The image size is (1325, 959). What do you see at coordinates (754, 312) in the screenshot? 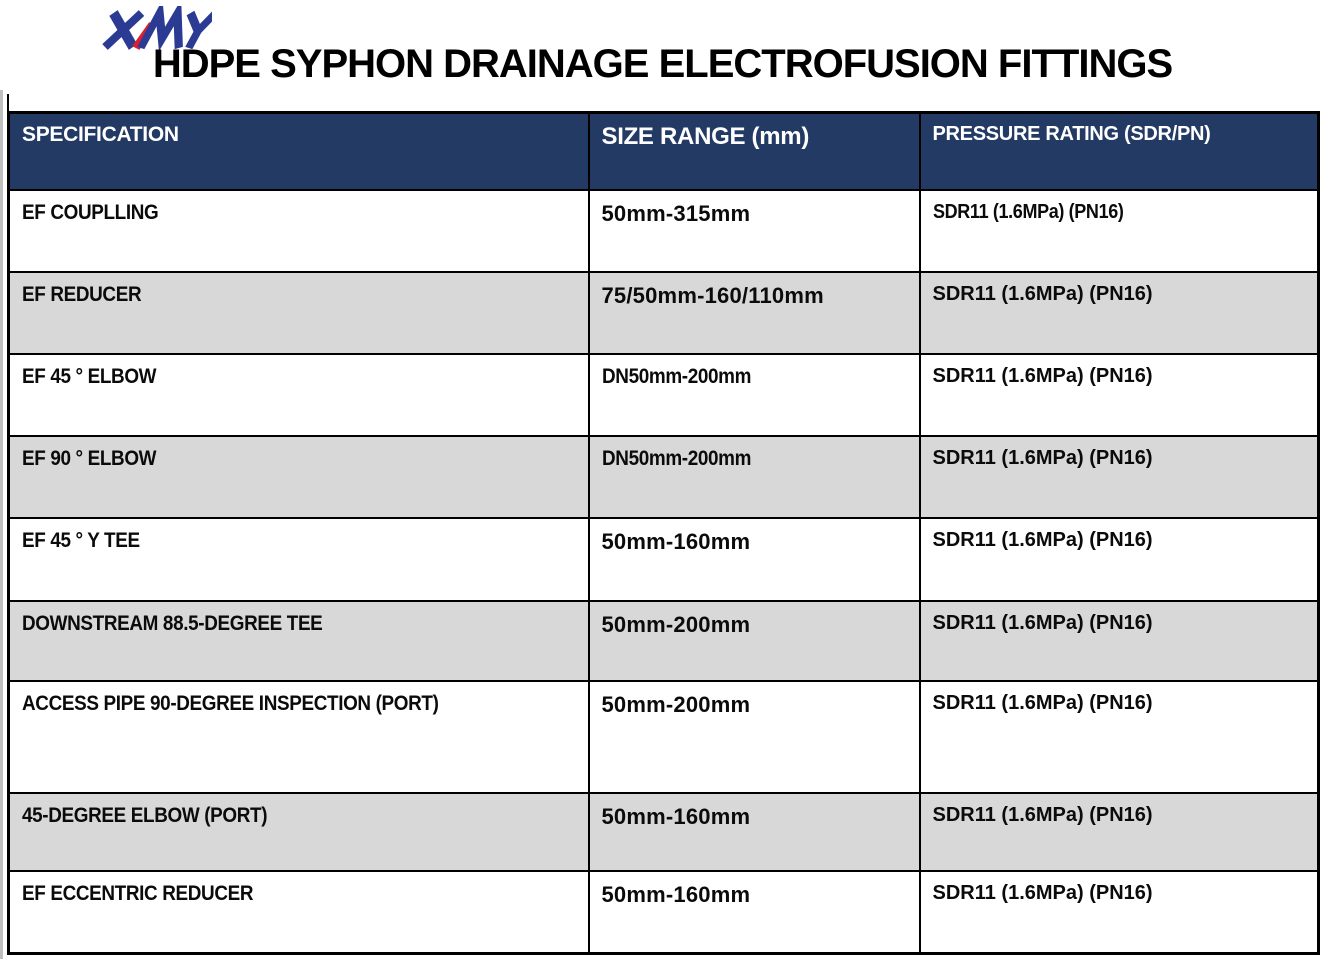
I see `cell-size-range: 75/50mm-160/110mm` at bounding box center [754, 312].